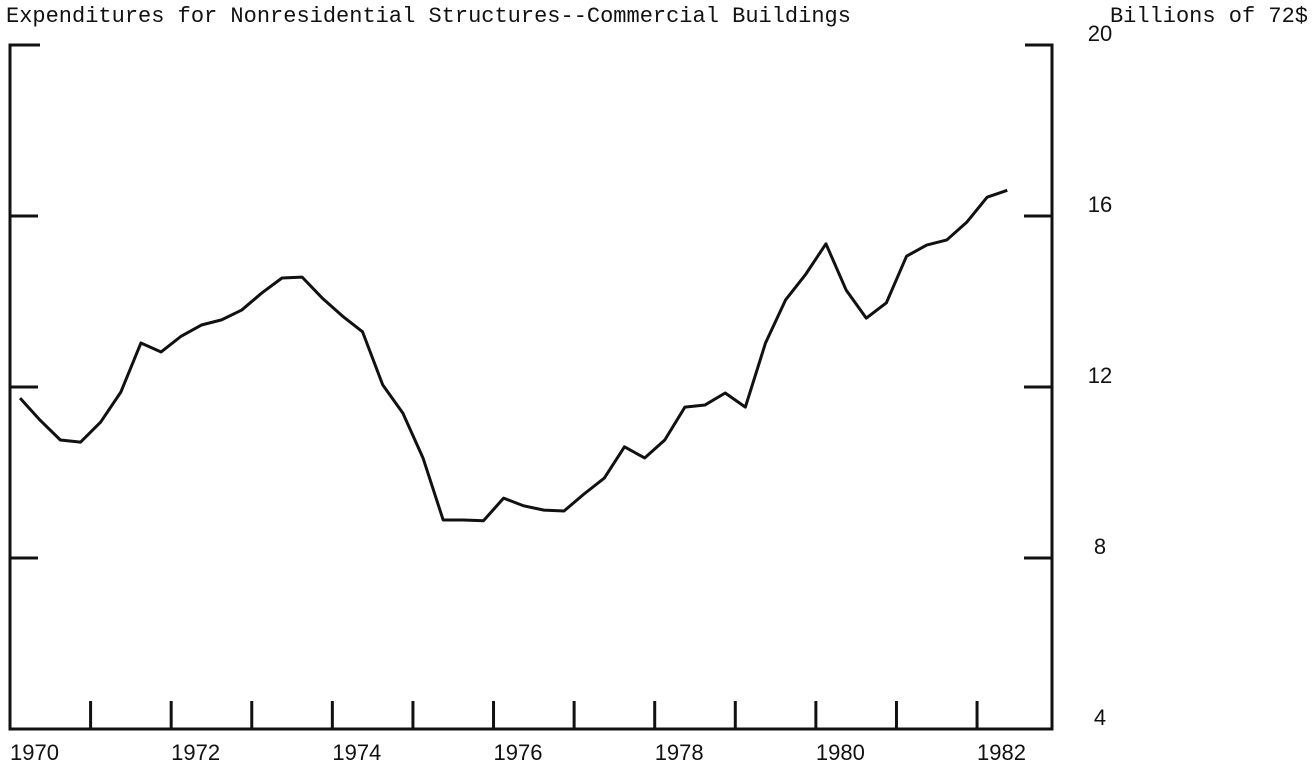 The width and height of the screenshot is (1316, 771). Describe the element at coordinates (1100, 375) in the screenshot. I see `y-tick-label: 12` at that location.